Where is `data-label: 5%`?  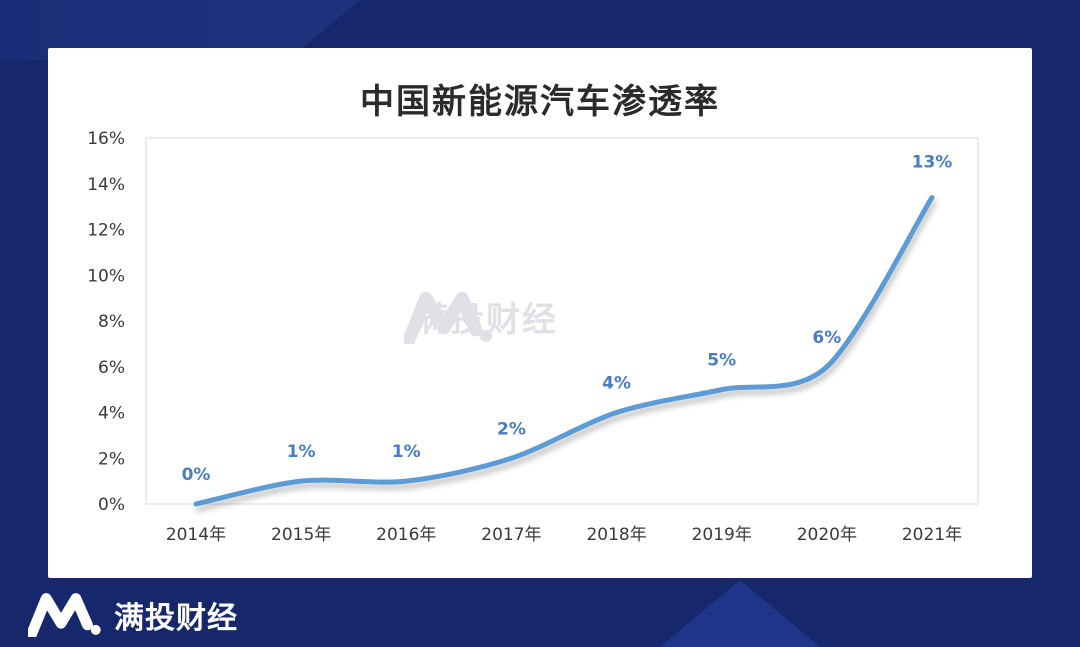
data-label: 5% is located at coordinates (721, 361).